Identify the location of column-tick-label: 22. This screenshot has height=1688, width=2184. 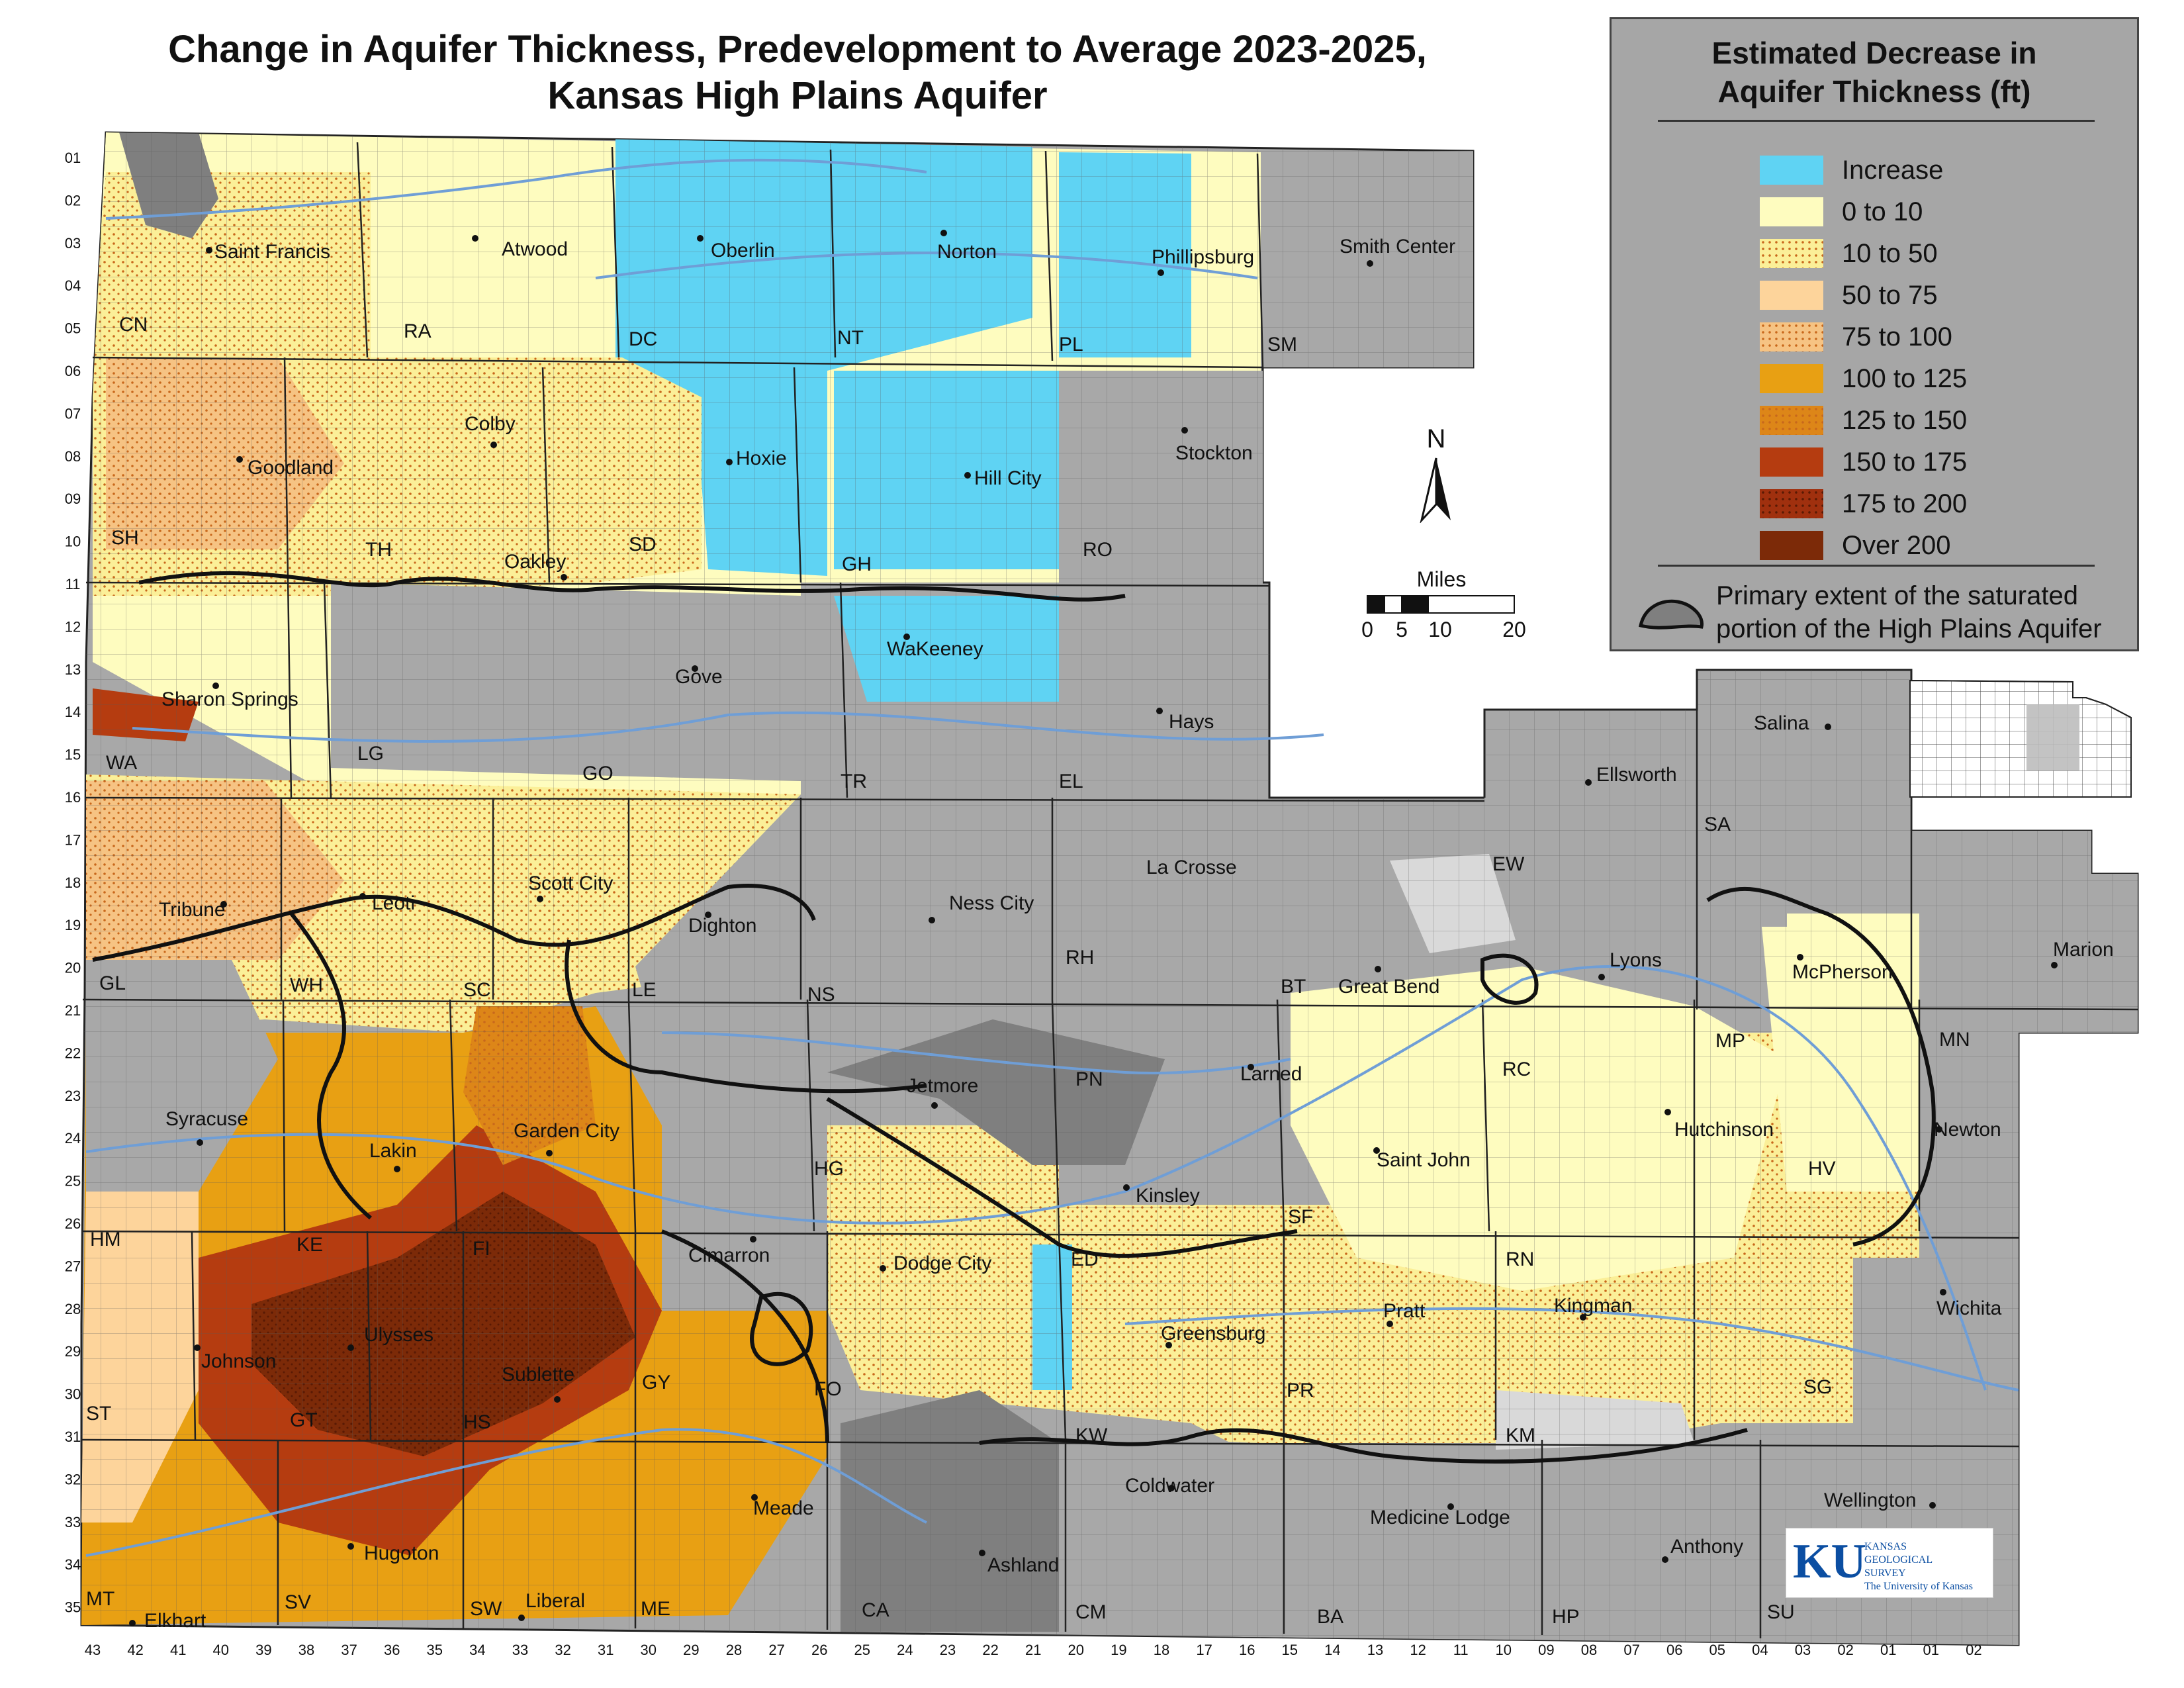
(990, 1650).